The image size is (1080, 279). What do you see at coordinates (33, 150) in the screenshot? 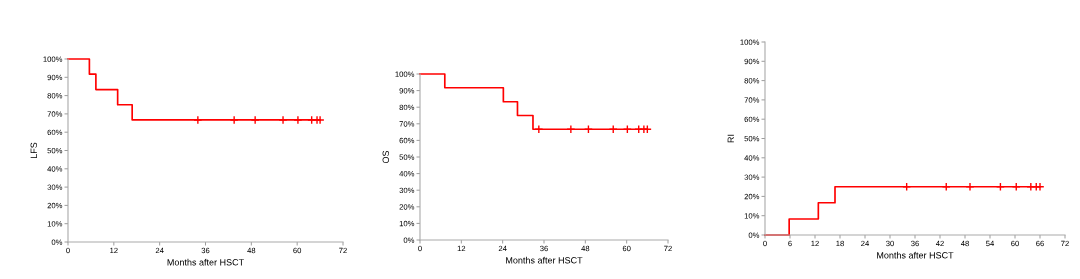
I see `y-axis-title: LFS` at bounding box center [33, 150].